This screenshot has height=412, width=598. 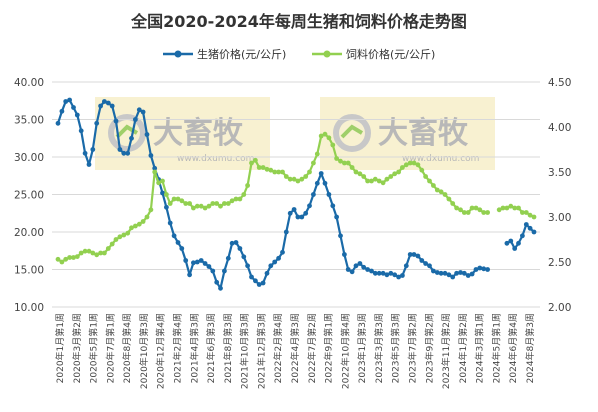 I want to click on left-tick-label: 15.00, so click(x=29, y=271).